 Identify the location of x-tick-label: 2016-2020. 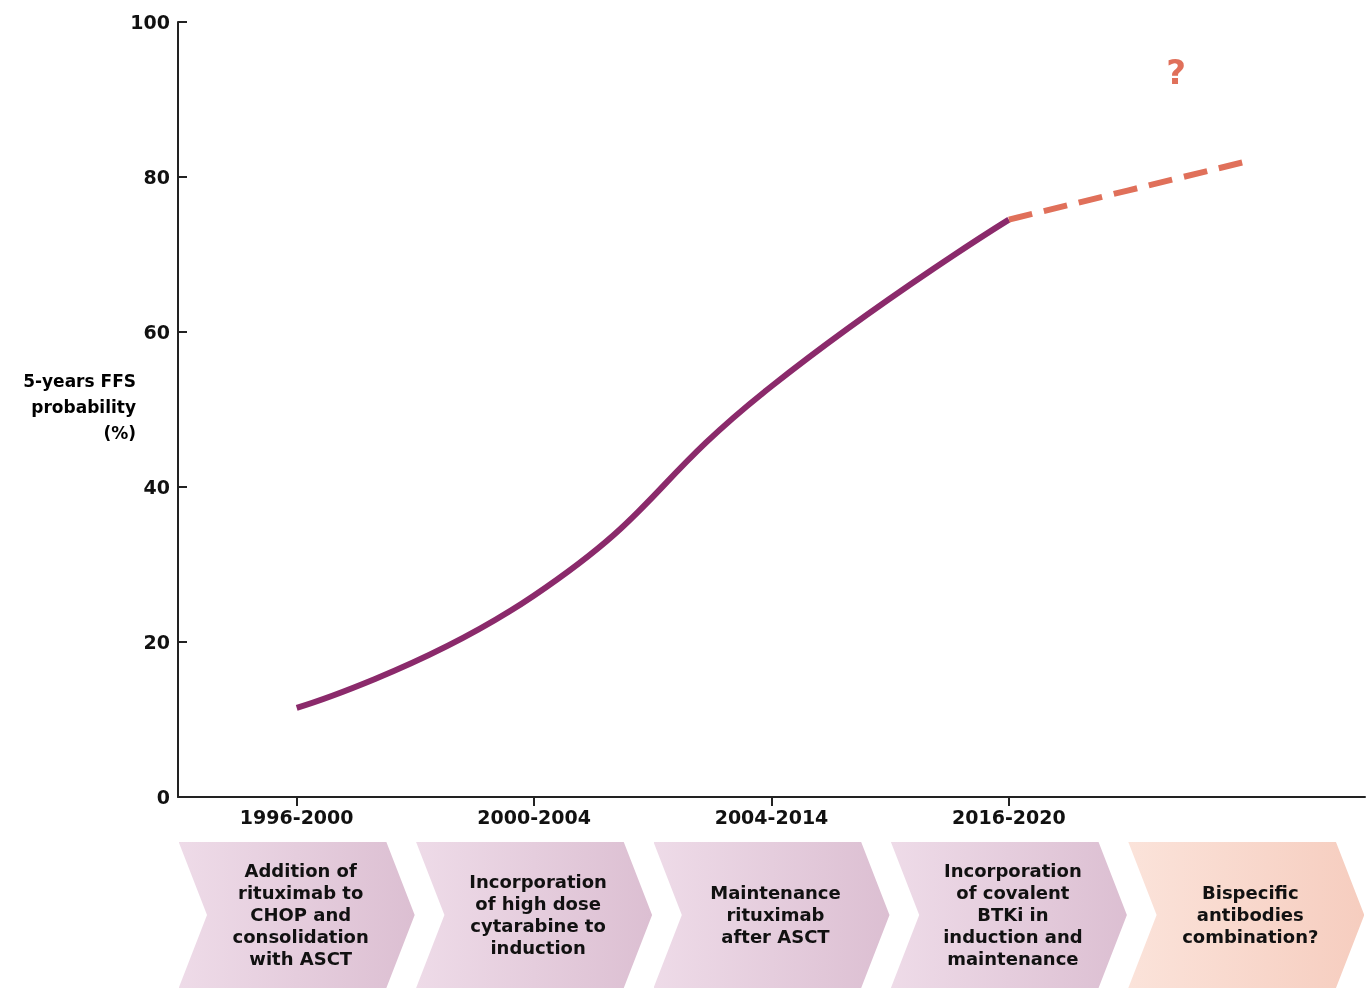
(1009, 816).